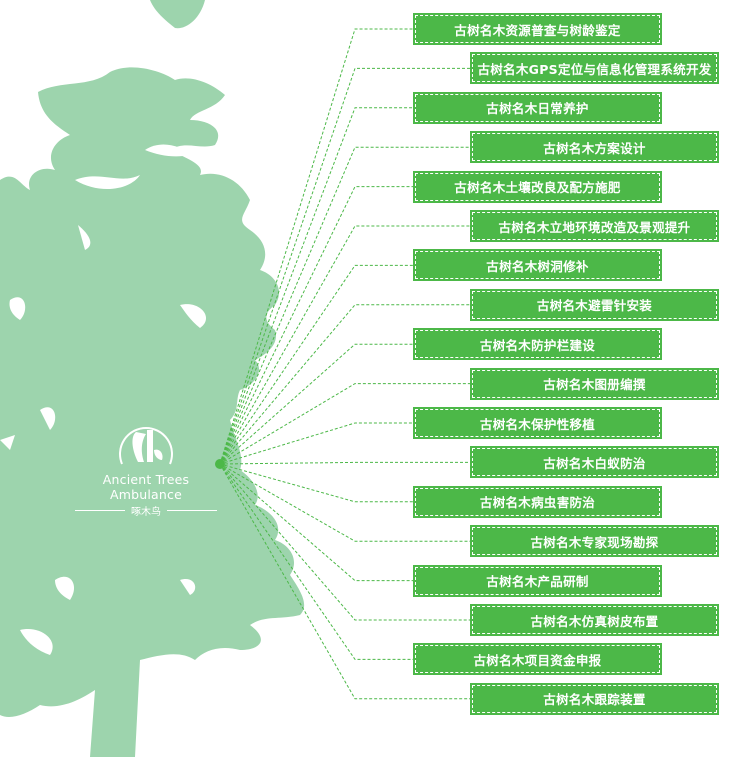  I want to click on service-box: 古树名木日常养护, so click(537, 107).